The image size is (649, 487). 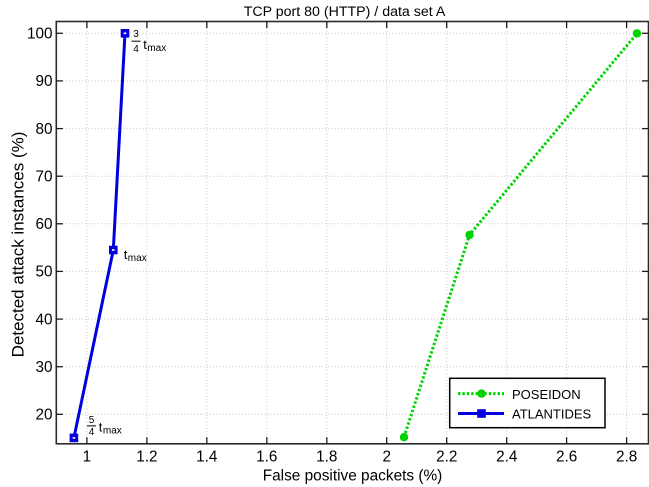 I want to click on svg-text:TCP port 80 (HTTP) / data set: TCP port 80 (HTTP) / data set A, so click(x=345, y=12).